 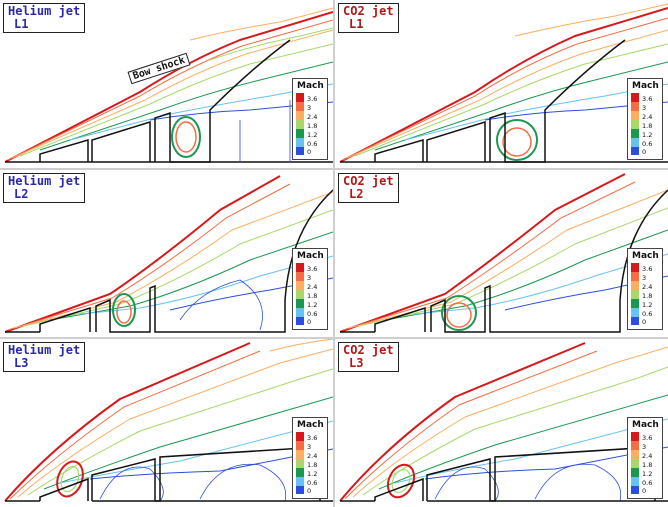 I want to click on panel-label: CO2 jet L3, so click(x=368, y=357).